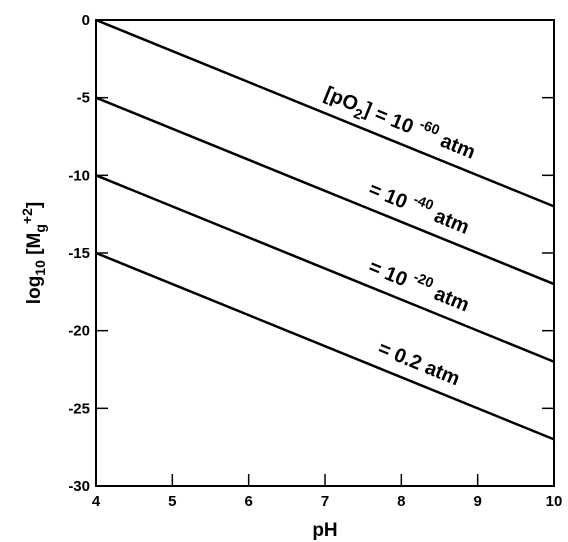 This screenshot has height=542, width=568. I want to click on y-tick-label: -25, so click(79, 408).